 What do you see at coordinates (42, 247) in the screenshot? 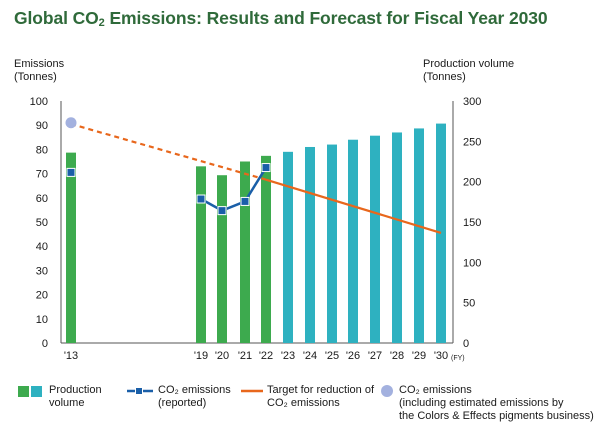
I see `left-tick-label: 40` at bounding box center [42, 247].